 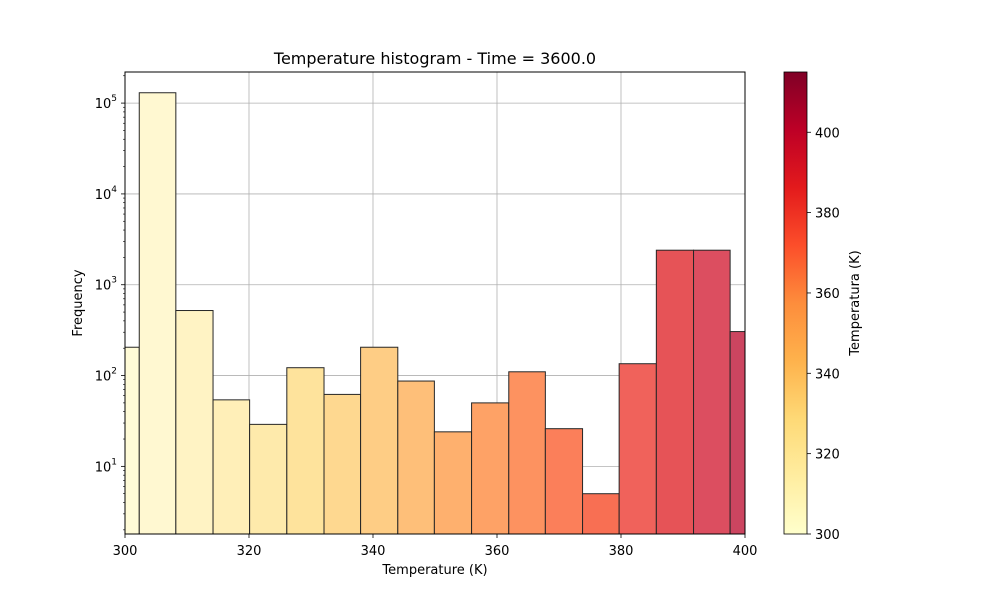 What do you see at coordinates (106, 376) in the screenshot?
I see `y-tick-label: 10²` at bounding box center [106, 376].